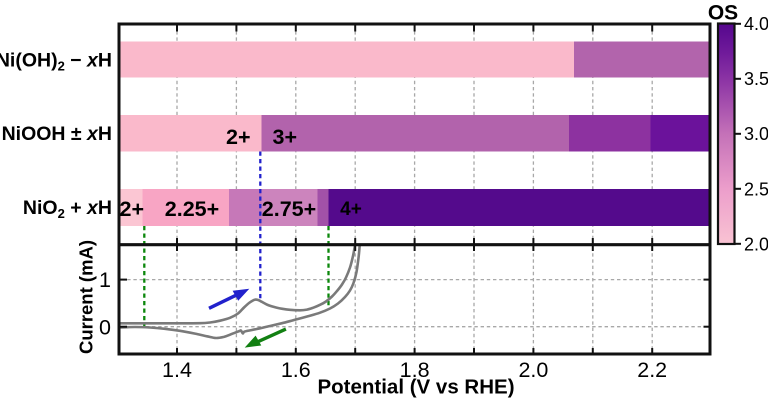 This screenshot has width=768, height=404. I want to click on svg-text: NiOOH ± xH, so click(57, 134).